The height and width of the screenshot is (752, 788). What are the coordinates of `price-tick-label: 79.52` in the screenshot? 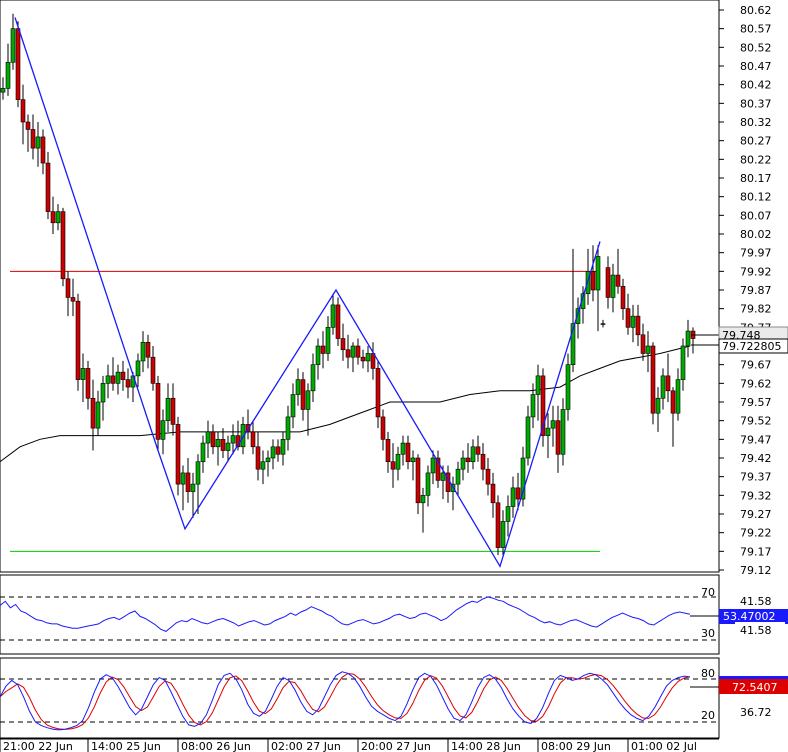 It's located at (756, 421).